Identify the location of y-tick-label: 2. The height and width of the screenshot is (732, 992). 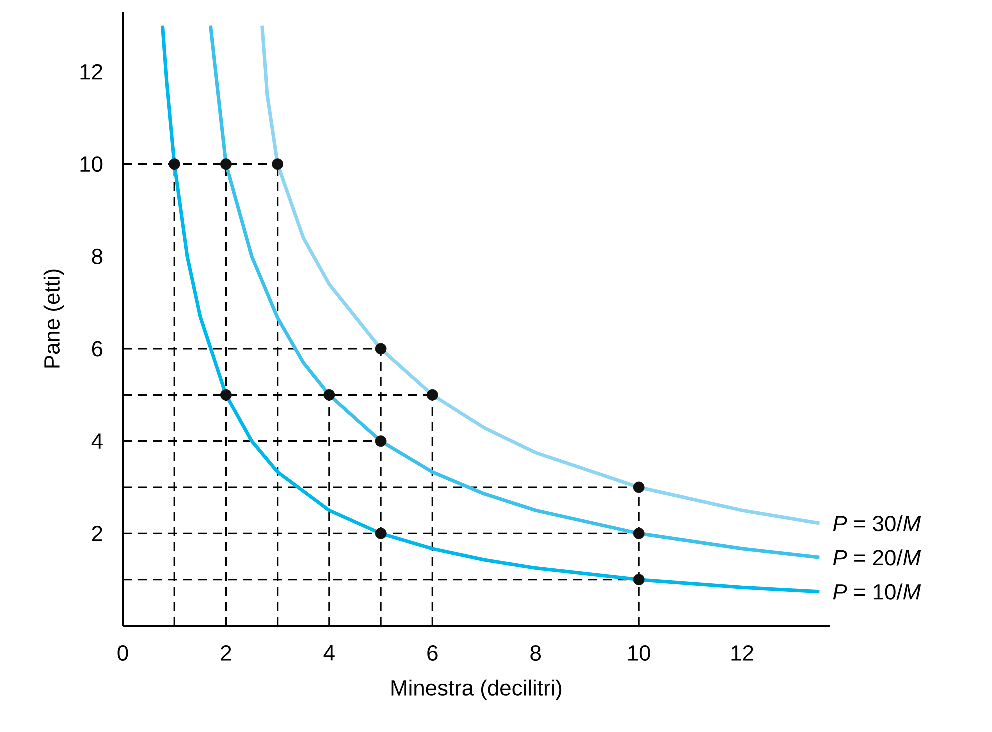
(97, 534).